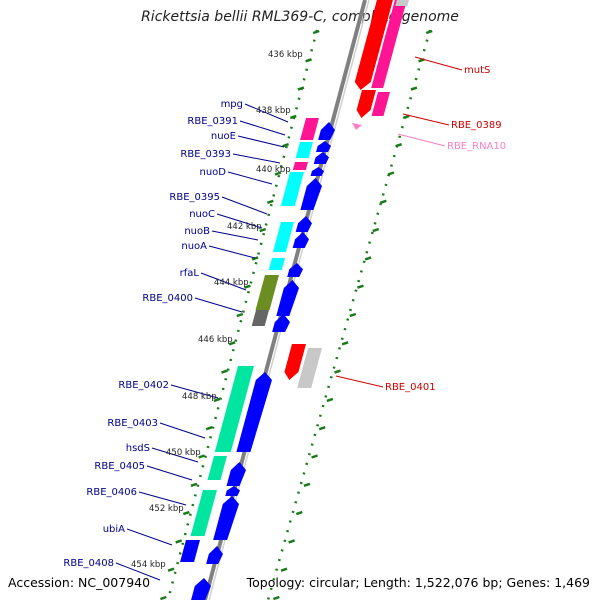 This screenshot has height=600, width=600. What do you see at coordinates (132, 423) in the screenshot?
I see `gene-label-rbe0403: RBE_0403` at bounding box center [132, 423].